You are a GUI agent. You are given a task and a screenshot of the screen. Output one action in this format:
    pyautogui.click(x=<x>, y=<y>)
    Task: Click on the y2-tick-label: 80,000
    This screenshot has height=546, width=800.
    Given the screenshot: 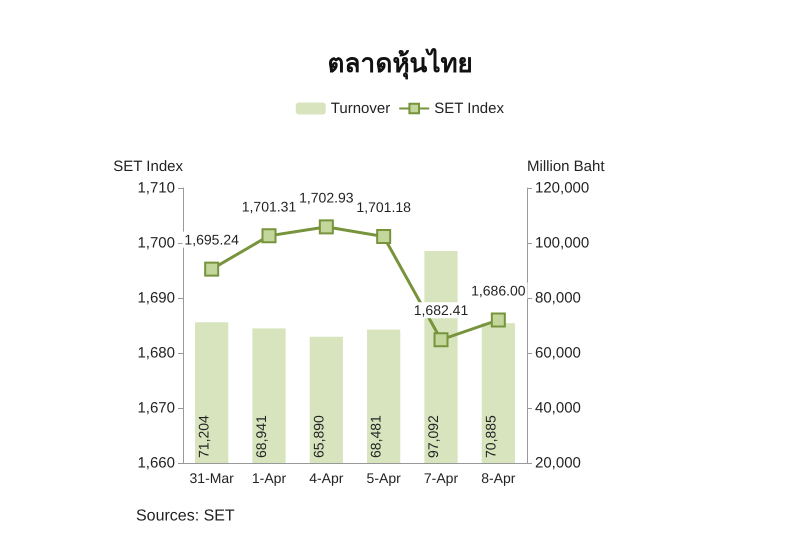 What is the action you would take?
    pyautogui.click(x=558, y=298)
    